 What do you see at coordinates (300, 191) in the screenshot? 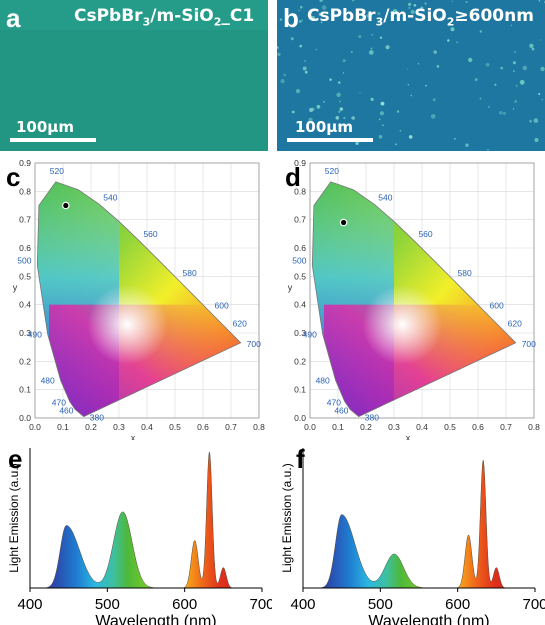
I see `y-tick-label: 0.8` at bounding box center [300, 191].